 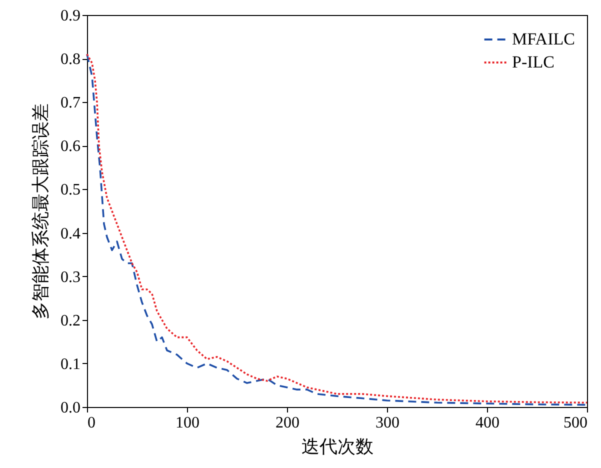 I want to click on x-axis-title: 迭代次数, so click(x=338, y=446).